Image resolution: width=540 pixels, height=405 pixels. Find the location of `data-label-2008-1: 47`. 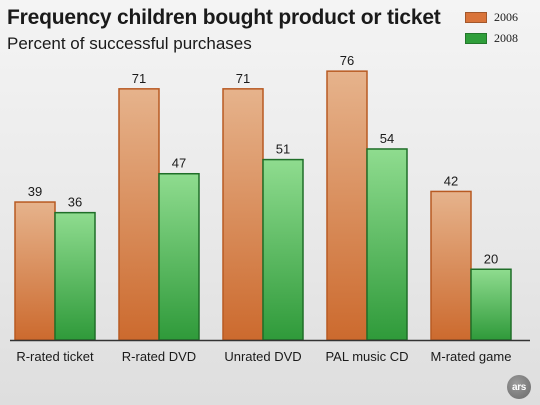

data-label-2008-1: 47 is located at coordinates (179, 163).